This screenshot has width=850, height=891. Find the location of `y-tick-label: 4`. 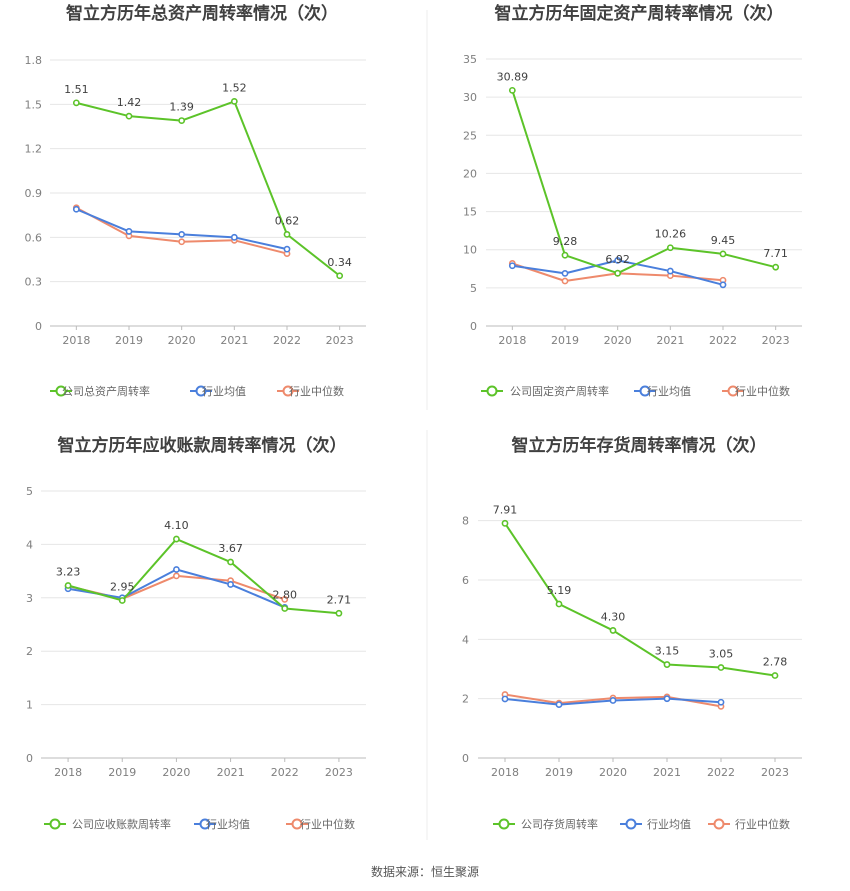

y-tick-label: 4 is located at coordinates (29, 544).